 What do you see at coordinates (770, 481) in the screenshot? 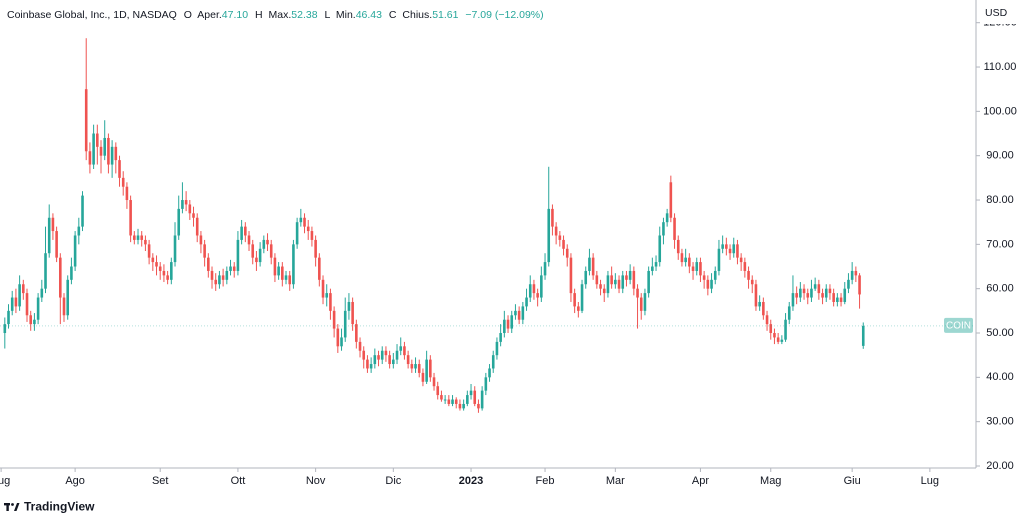
I see `x-tick-label: Mag` at bounding box center [770, 481].